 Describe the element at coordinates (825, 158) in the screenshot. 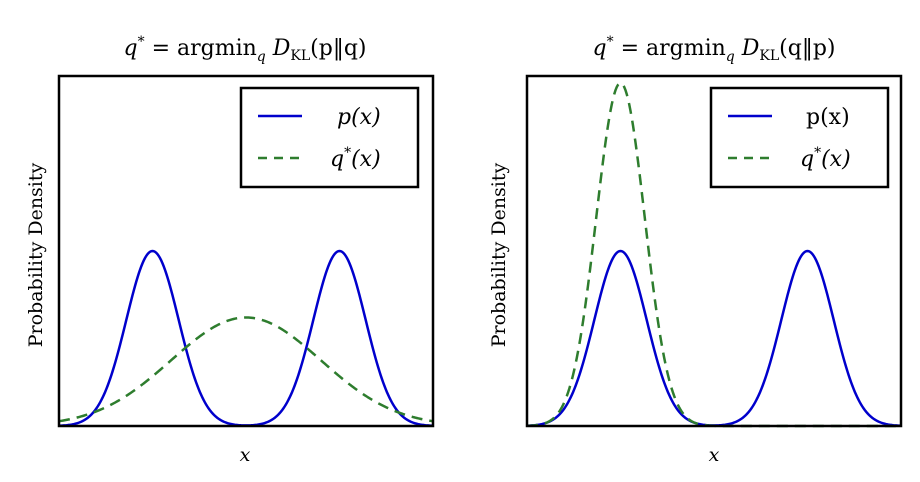

I see `right-legend-label-q: q*(x)` at that location.